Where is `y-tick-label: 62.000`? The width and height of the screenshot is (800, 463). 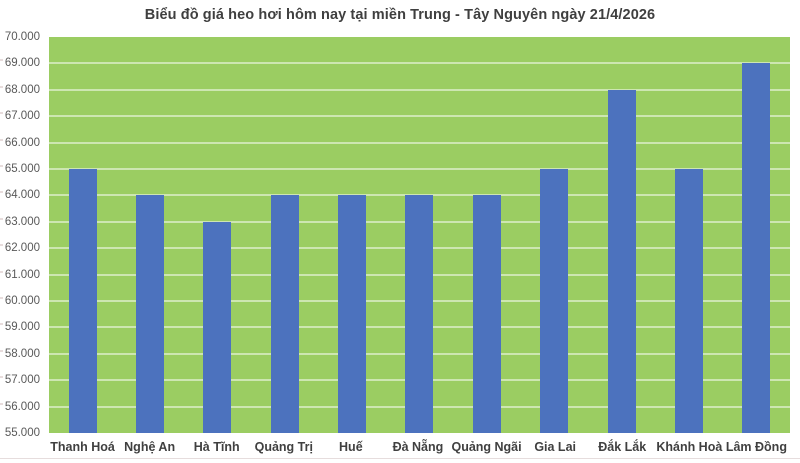 y-tick-label: 62.000 is located at coordinates (22, 248).